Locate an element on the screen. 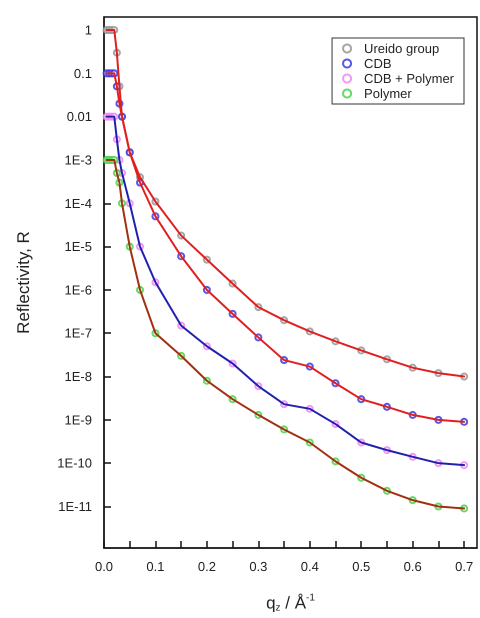 Image resolution: width=480 pixels, height=618 pixels. legend-label: CDB is located at coordinates (378, 63).